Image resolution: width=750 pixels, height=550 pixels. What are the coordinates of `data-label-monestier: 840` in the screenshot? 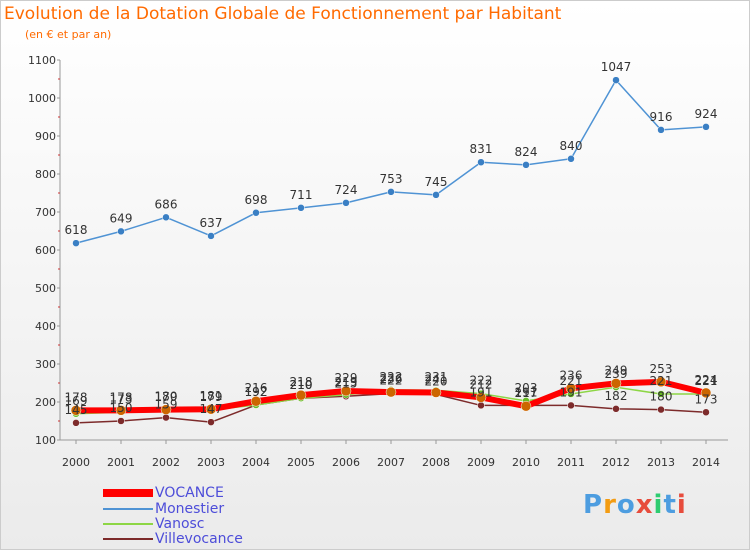 It's located at (571, 146).